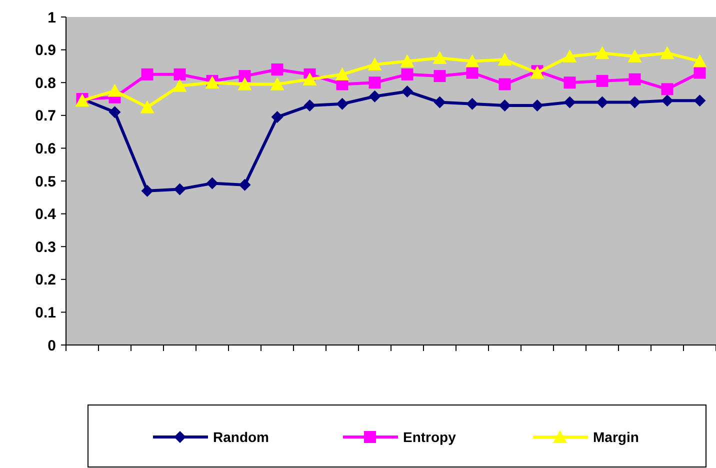 This screenshot has width=716, height=468. I want to click on y-tick-label: 0.9, so click(45, 51).